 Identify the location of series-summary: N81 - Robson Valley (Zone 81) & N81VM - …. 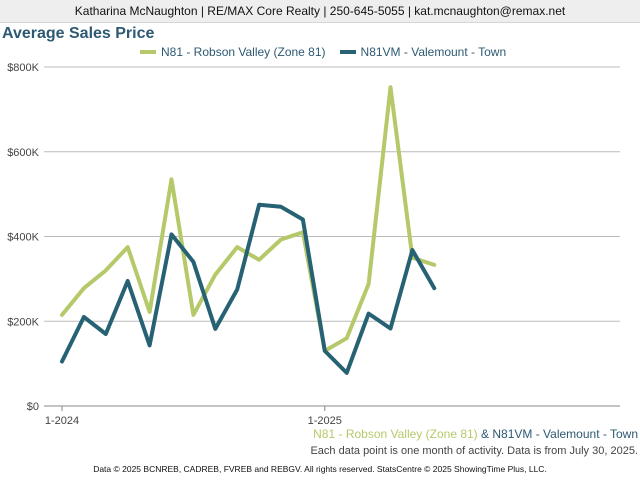
(475, 434).